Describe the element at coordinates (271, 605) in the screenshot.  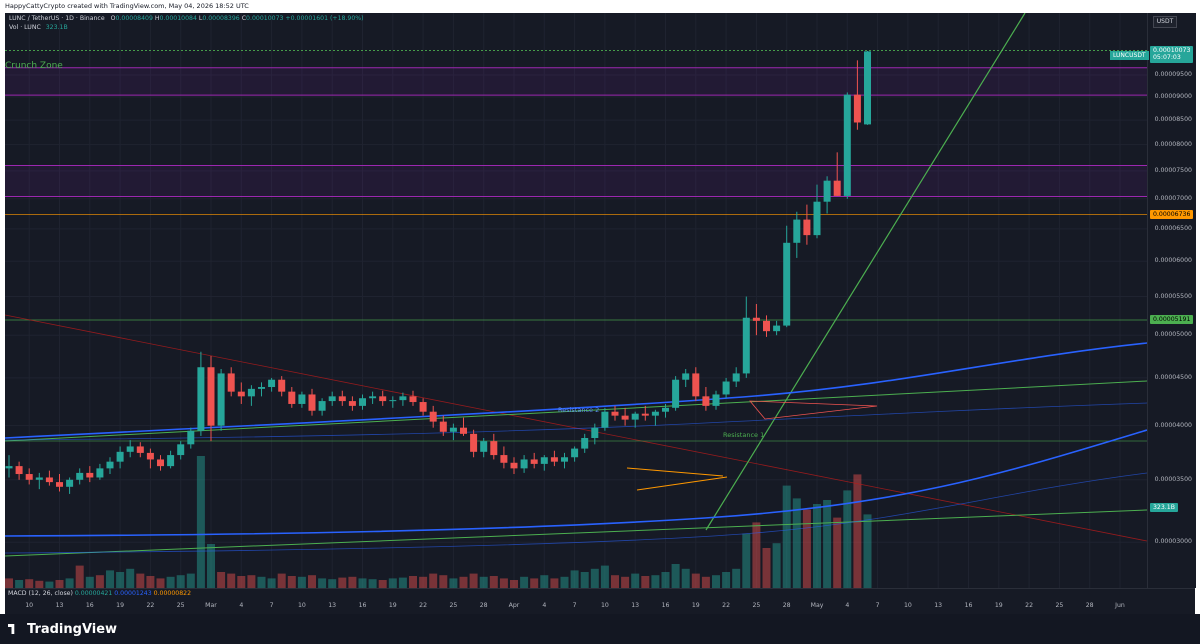
I see `time-tick-label: 7` at that location.